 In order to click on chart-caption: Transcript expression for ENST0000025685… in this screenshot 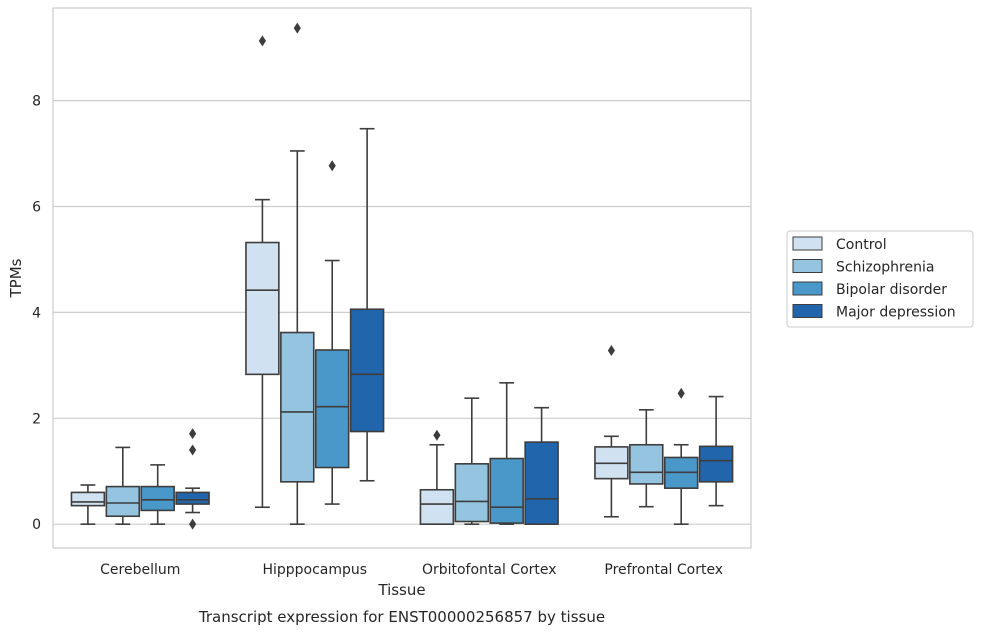, I will do `click(401, 617)`.